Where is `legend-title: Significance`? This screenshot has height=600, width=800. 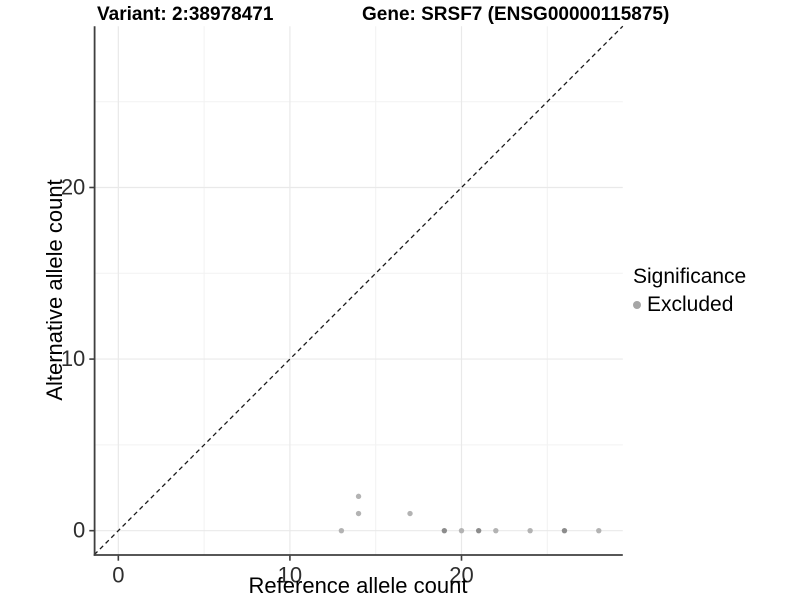
legend-title: Significance is located at coordinates (690, 276).